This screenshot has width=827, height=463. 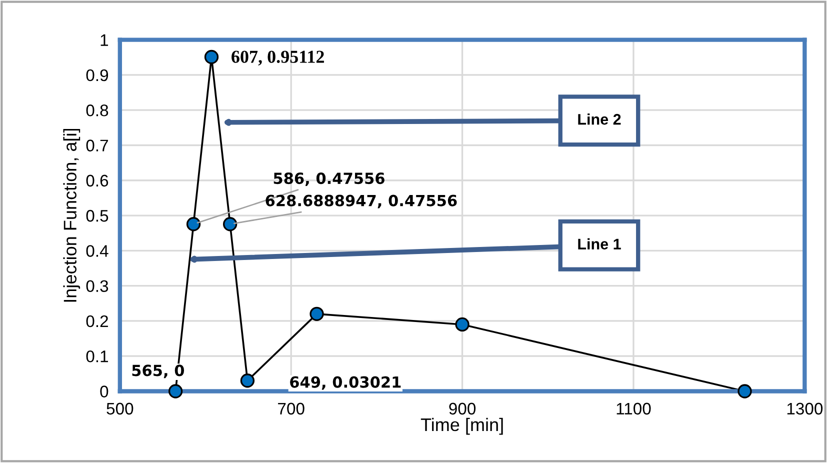 I want to click on text: 649, 0.03021, so click(x=345, y=383).